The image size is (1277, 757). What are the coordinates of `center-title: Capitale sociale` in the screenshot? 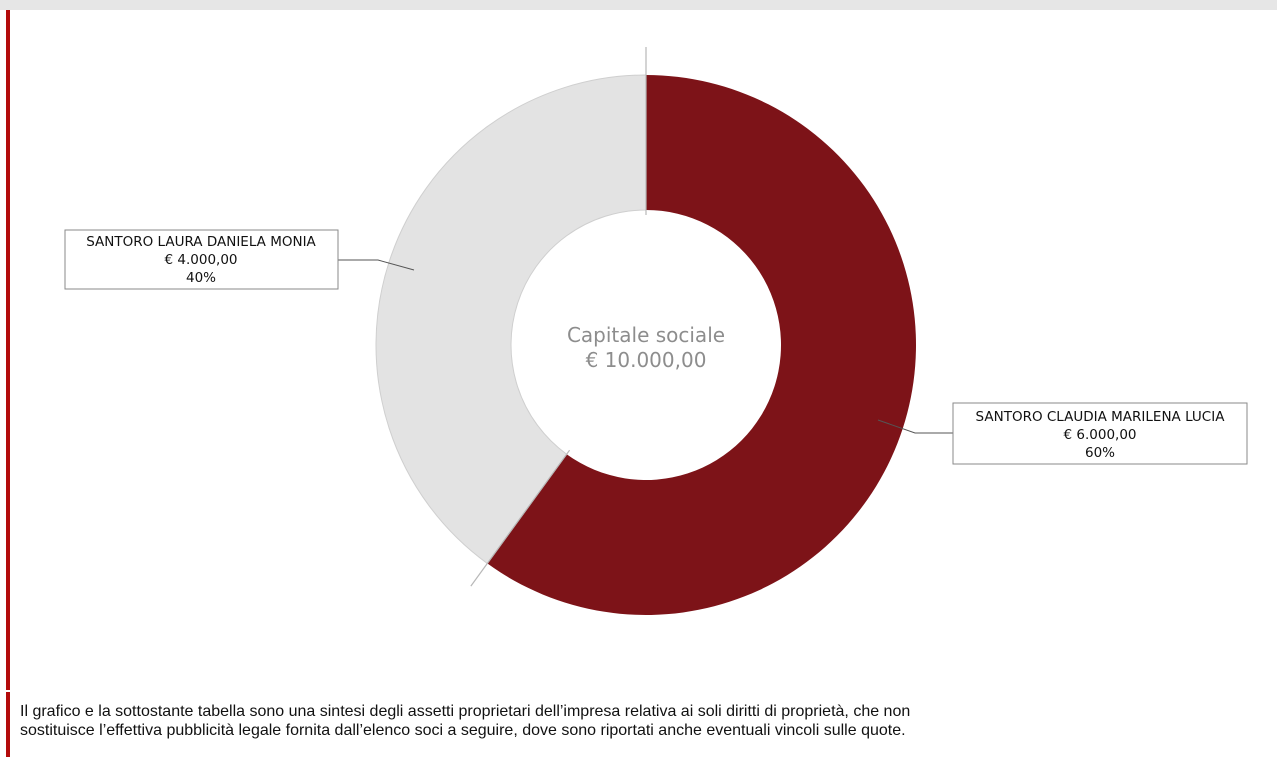 It's located at (646, 335).